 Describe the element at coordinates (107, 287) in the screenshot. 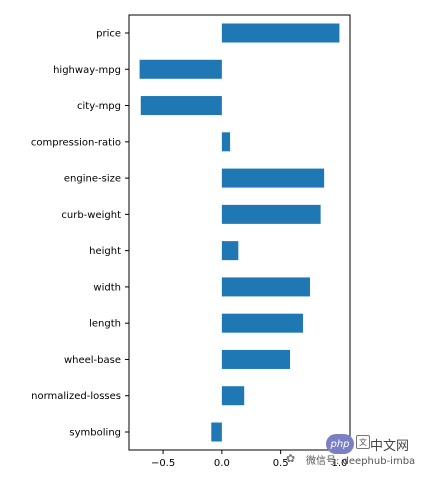

I see `y-tick-label: width` at that location.